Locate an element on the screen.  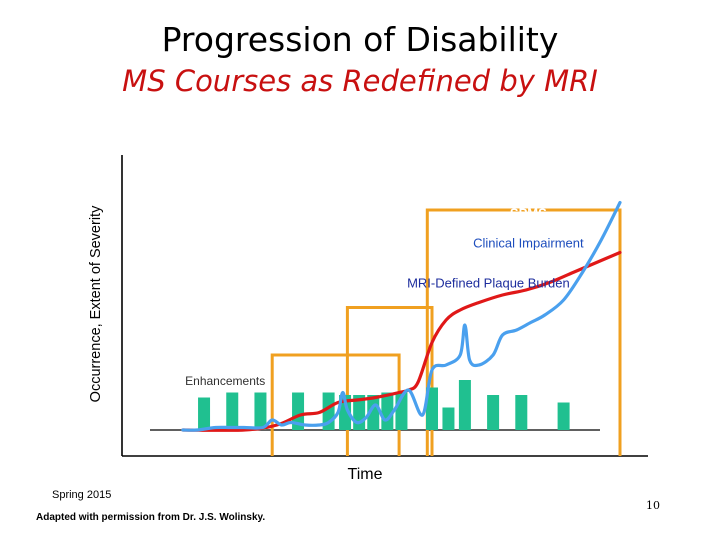
annotation-enhancements: Enhancements is located at coordinates (225, 381).